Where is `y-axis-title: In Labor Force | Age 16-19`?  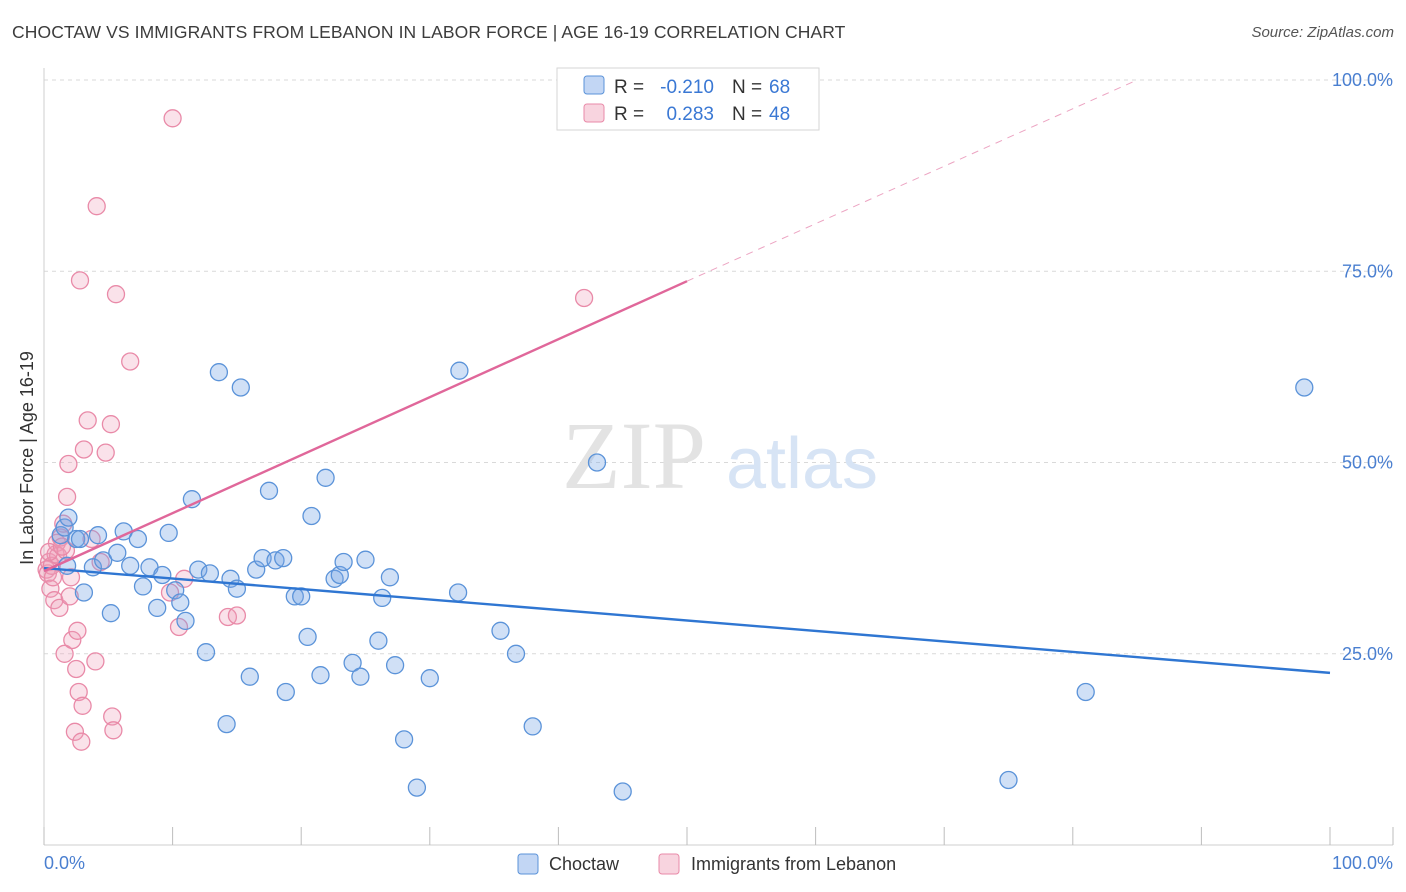 y-axis-title: In Labor Force | Age 16-19 is located at coordinates (27, 458).